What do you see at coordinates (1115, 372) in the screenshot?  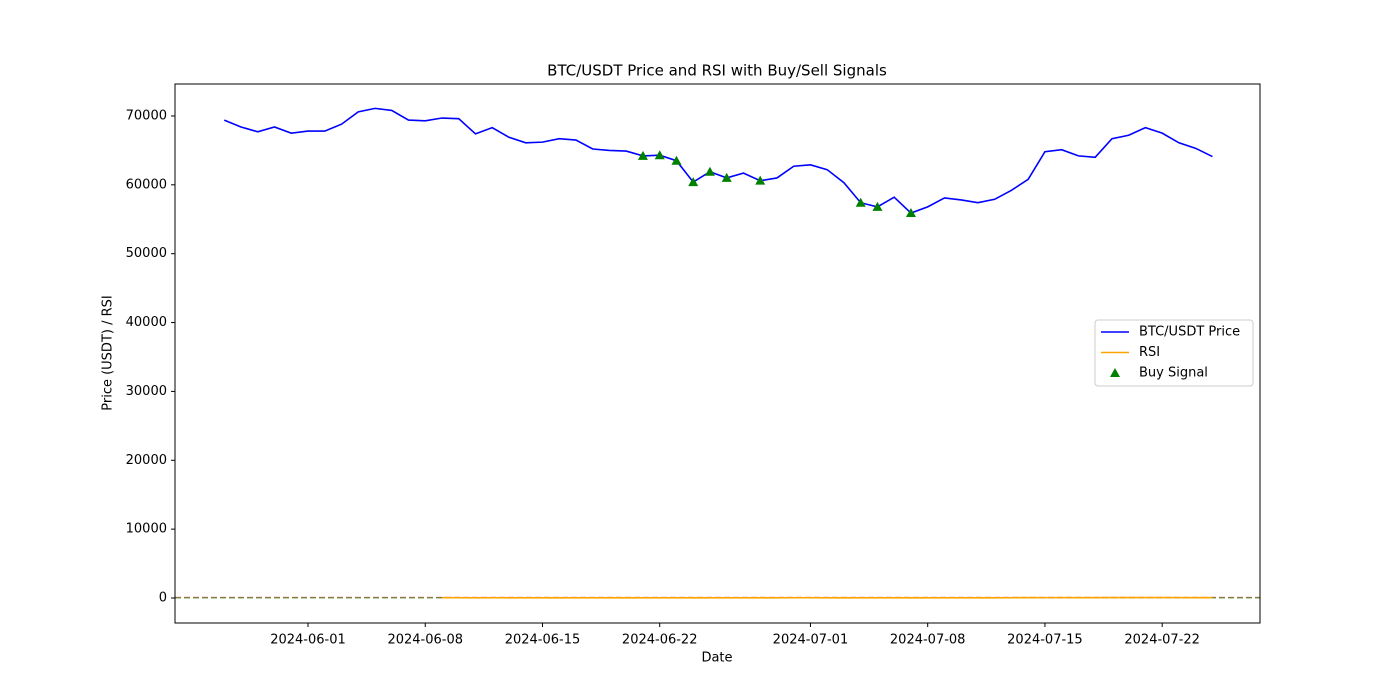 I see `legend-marker` at bounding box center [1115, 372].